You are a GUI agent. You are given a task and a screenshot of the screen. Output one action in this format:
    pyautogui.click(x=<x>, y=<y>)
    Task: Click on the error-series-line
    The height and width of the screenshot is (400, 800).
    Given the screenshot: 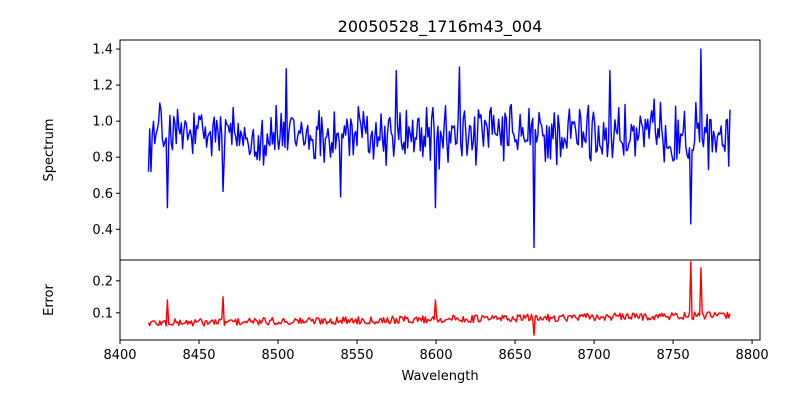 What is the action you would take?
    pyautogui.click(x=439, y=298)
    